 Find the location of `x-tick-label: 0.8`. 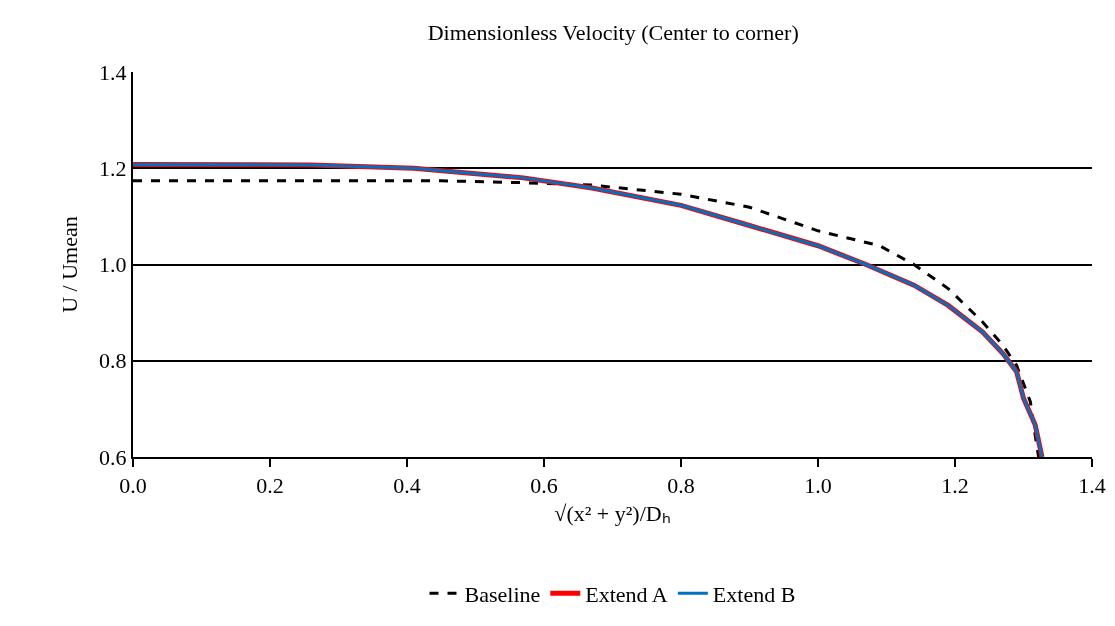

x-tick-label: 0.8 is located at coordinates (681, 486).